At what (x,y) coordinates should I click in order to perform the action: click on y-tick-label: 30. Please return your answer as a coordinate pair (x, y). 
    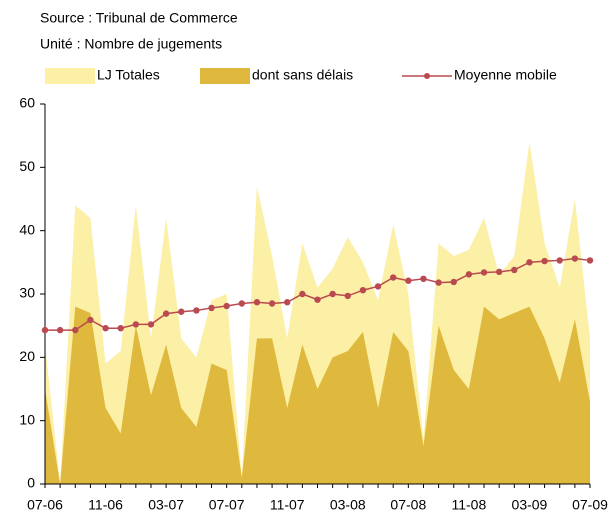
    Looking at the image, I should click on (27, 293).